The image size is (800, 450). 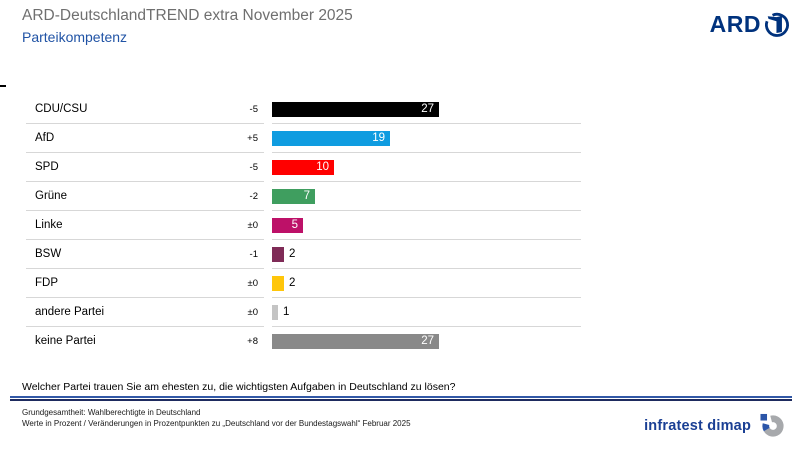 What do you see at coordinates (3, 86) in the screenshot?
I see `left-edge-tick` at bounding box center [3, 86].